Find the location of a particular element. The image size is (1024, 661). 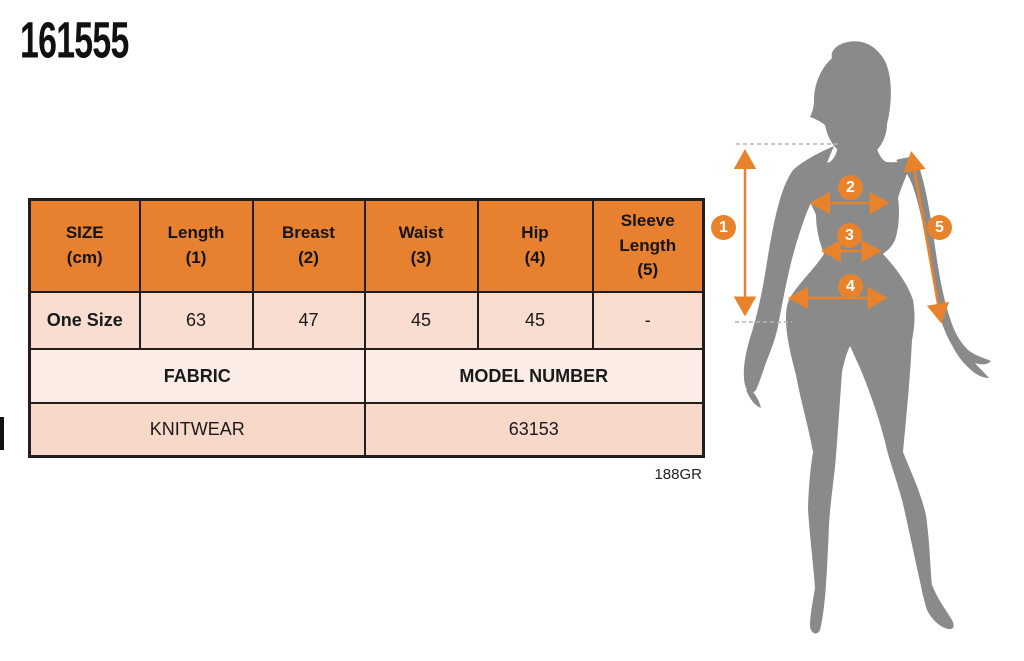

header-waist: Waist (3) is located at coordinates (421, 245).